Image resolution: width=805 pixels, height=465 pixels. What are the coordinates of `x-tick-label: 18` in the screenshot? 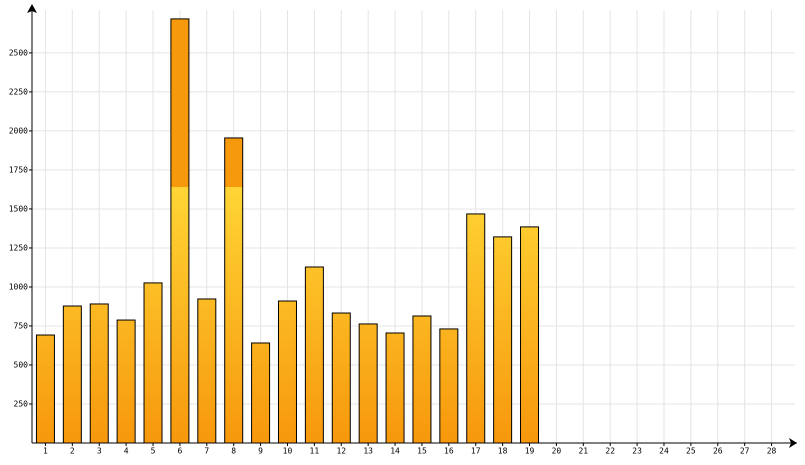 It's located at (503, 451).